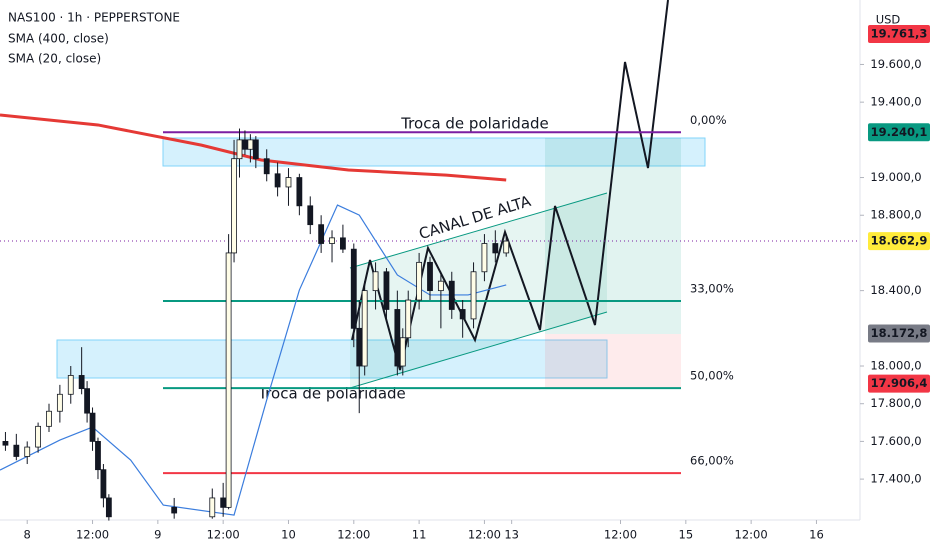 The image size is (932, 550). Describe the element at coordinates (27, 535) in the screenshot. I see `x-tick-label: 8` at that location.